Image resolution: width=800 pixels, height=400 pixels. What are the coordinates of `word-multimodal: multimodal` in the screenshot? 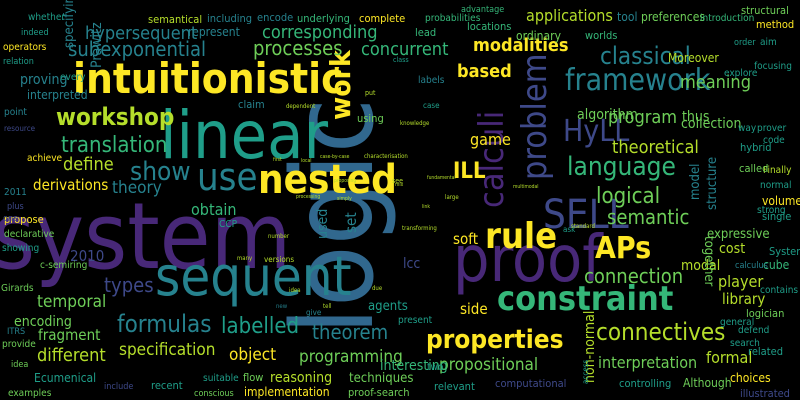 It's located at (526, 187).